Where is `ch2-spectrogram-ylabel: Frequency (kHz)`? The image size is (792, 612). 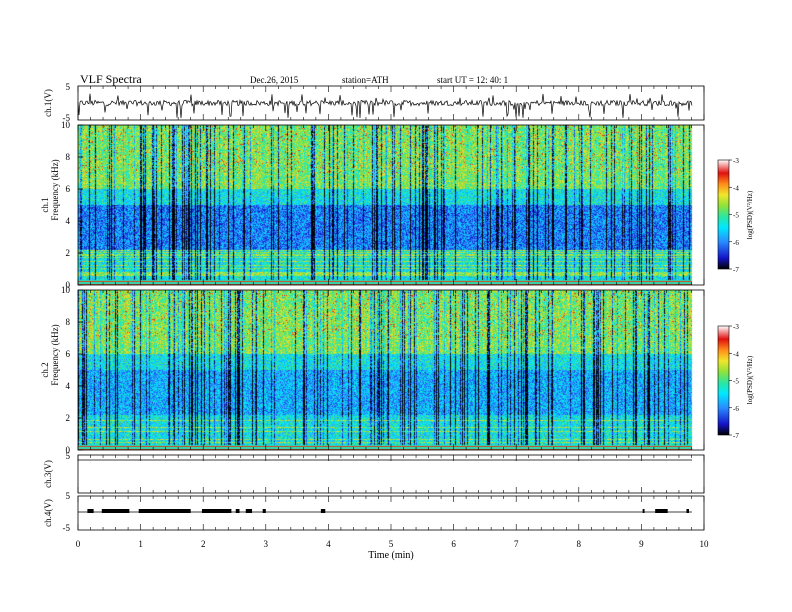 ch2-spectrogram-ylabel: Frequency (kHz) is located at coordinates (55, 354).